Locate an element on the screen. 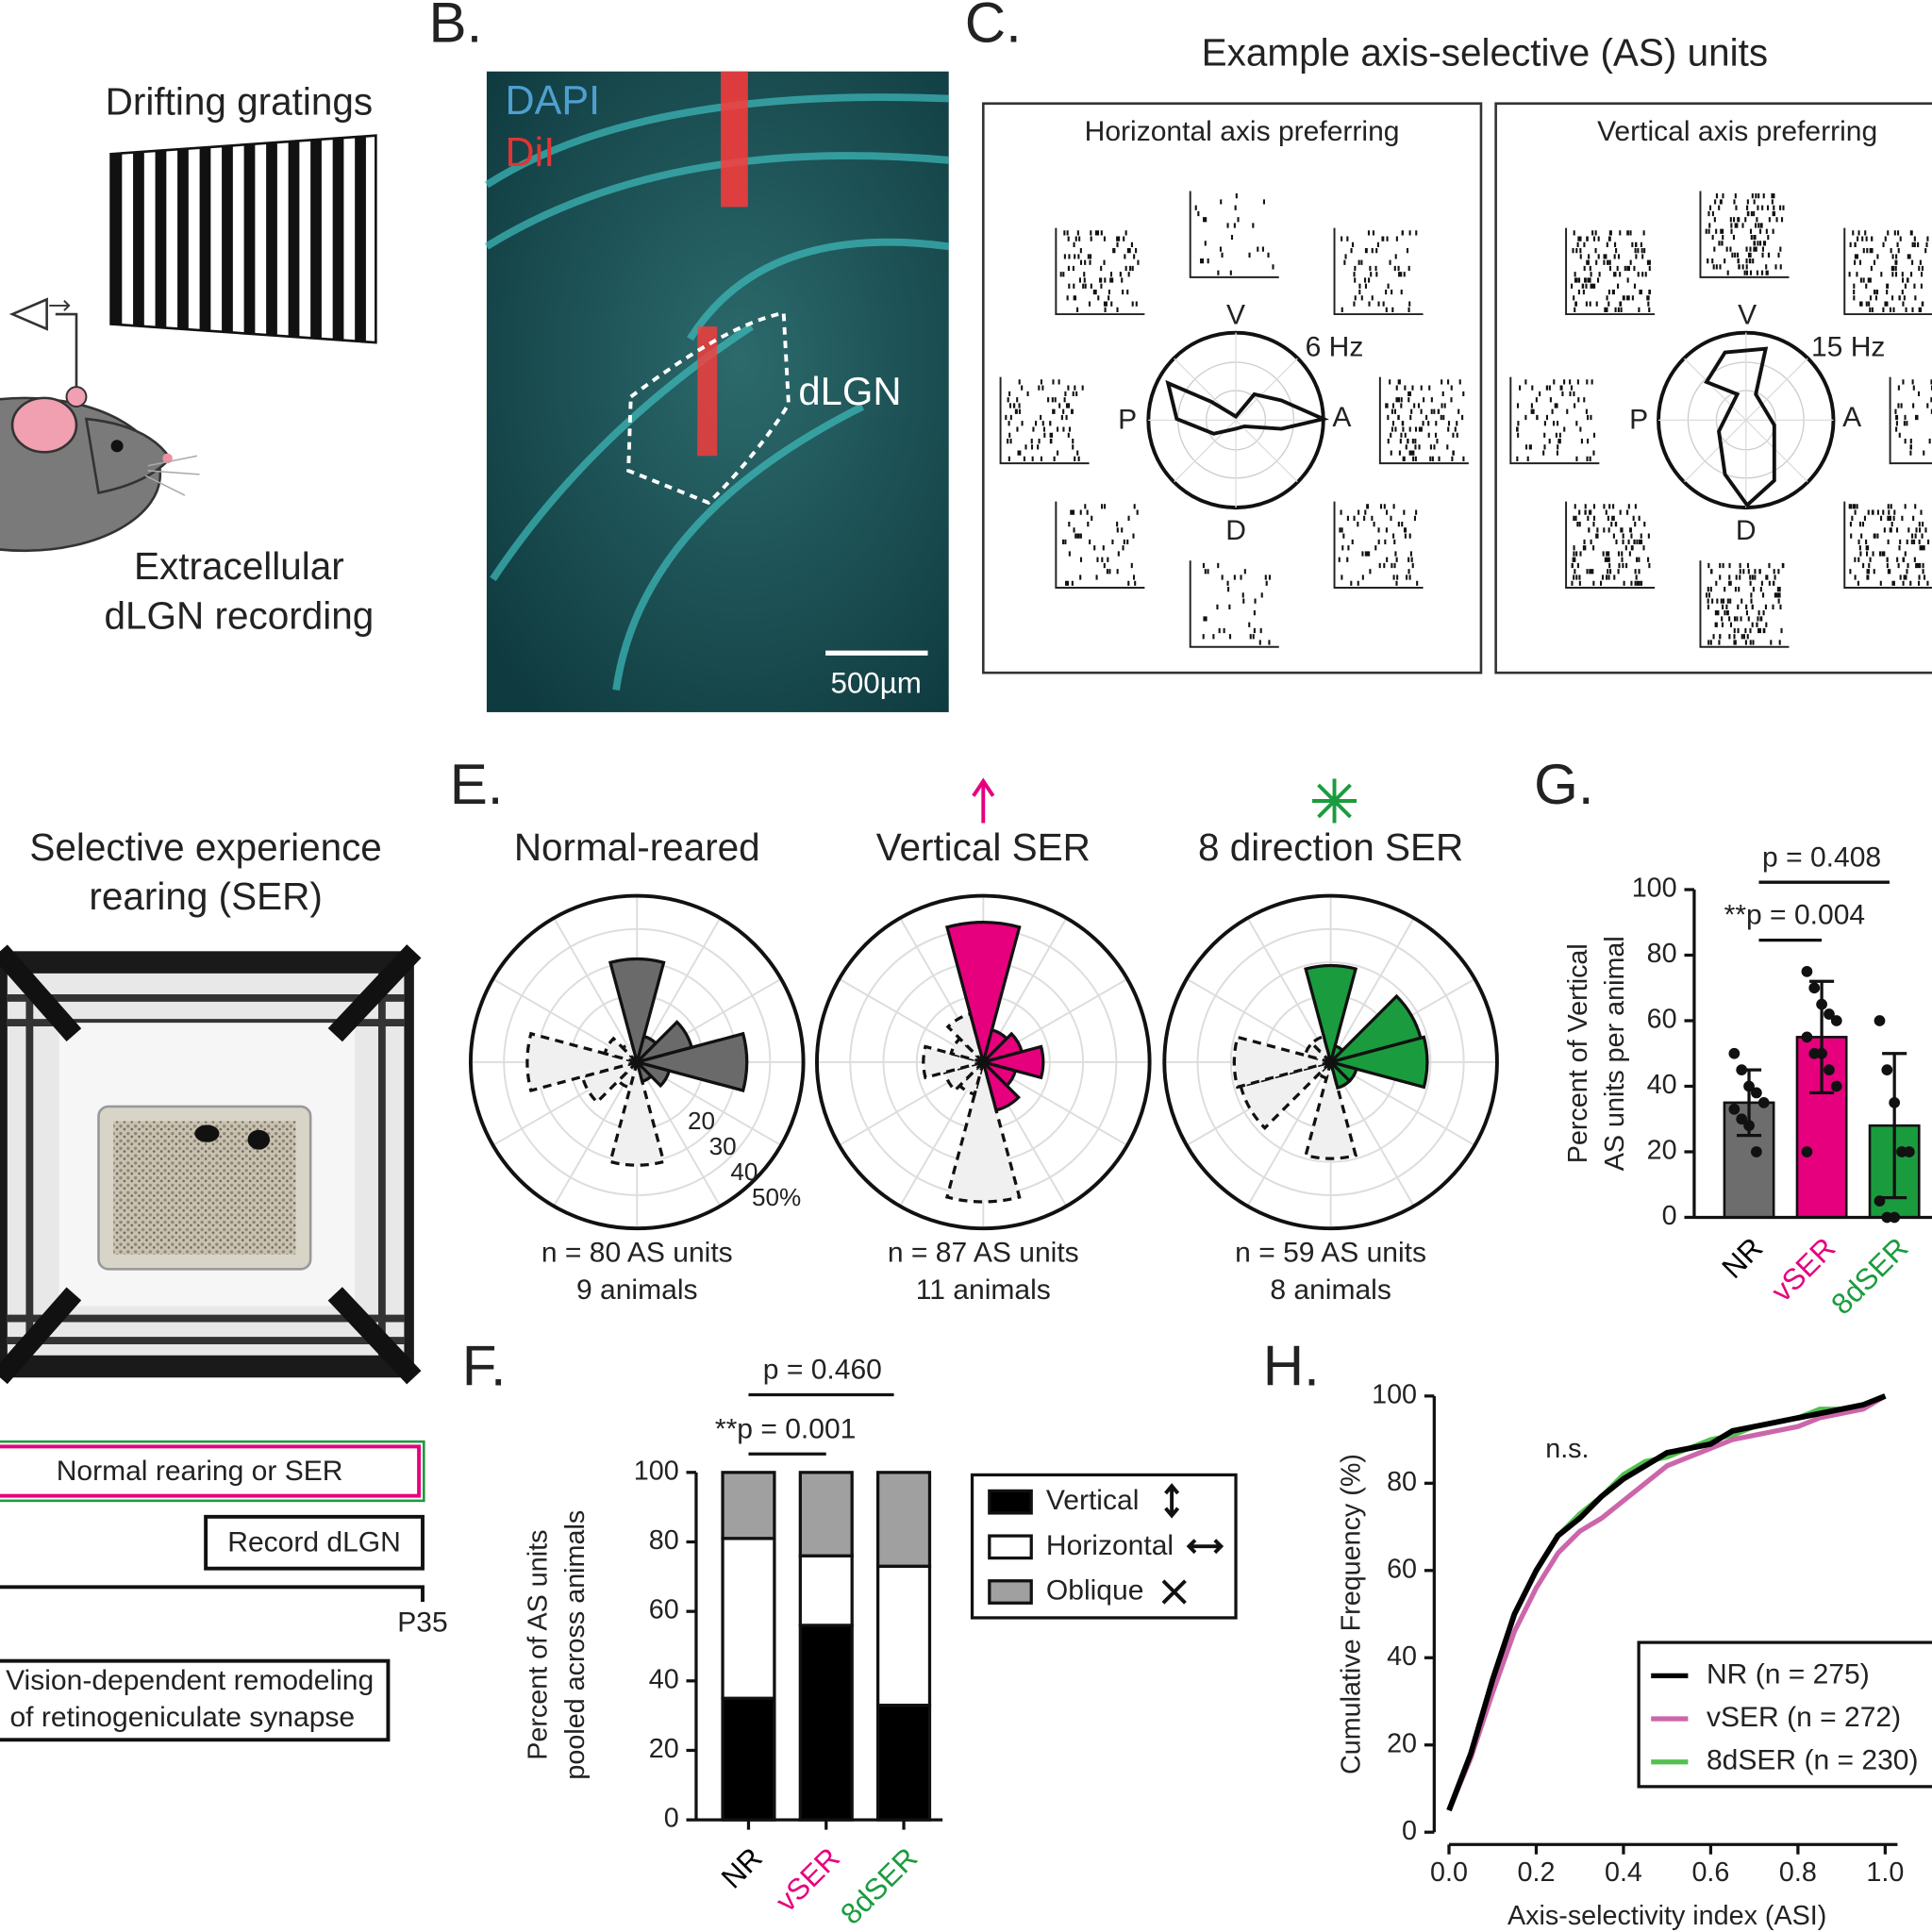 This screenshot has width=1932, height=1932. dii-track is located at coordinates (708, 391).